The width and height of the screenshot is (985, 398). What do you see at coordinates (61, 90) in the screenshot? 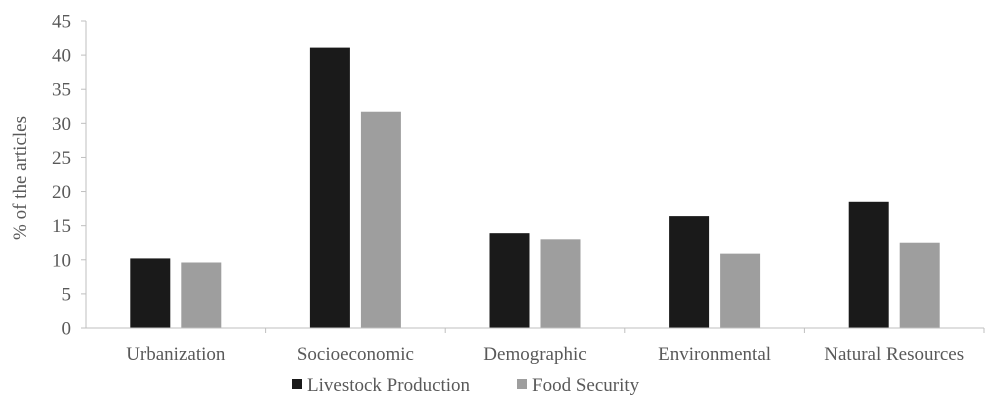
I see `y-tick-label: 35` at bounding box center [61, 90].